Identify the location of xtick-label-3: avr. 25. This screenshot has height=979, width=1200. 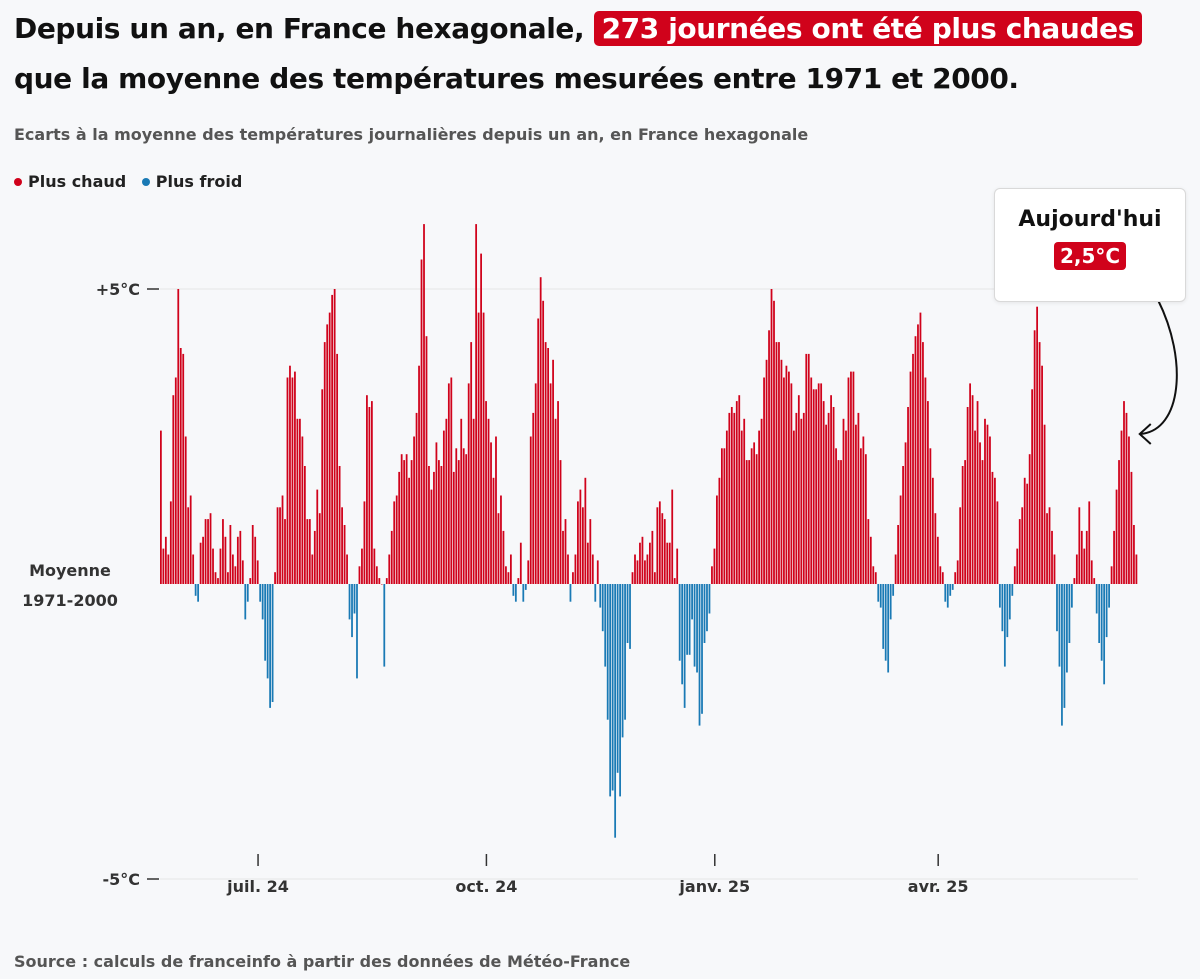
(938, 886).